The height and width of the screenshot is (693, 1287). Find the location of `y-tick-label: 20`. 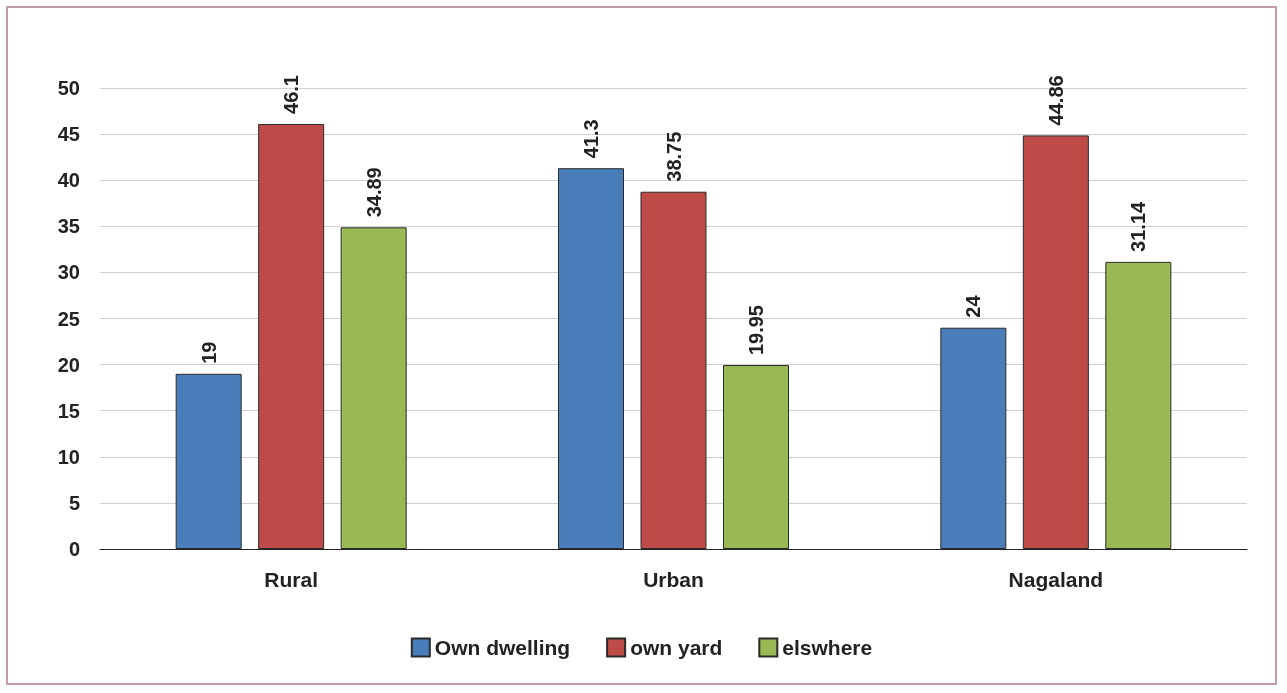

y-tick-label: 20 is located at coordinates (68, 364).